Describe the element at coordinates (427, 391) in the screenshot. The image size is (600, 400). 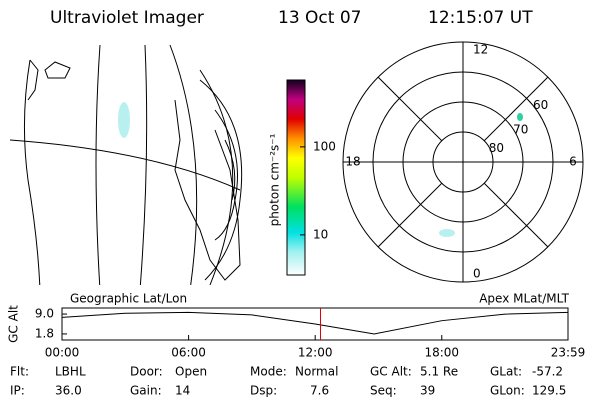
I see `status-value: 39` at that location.